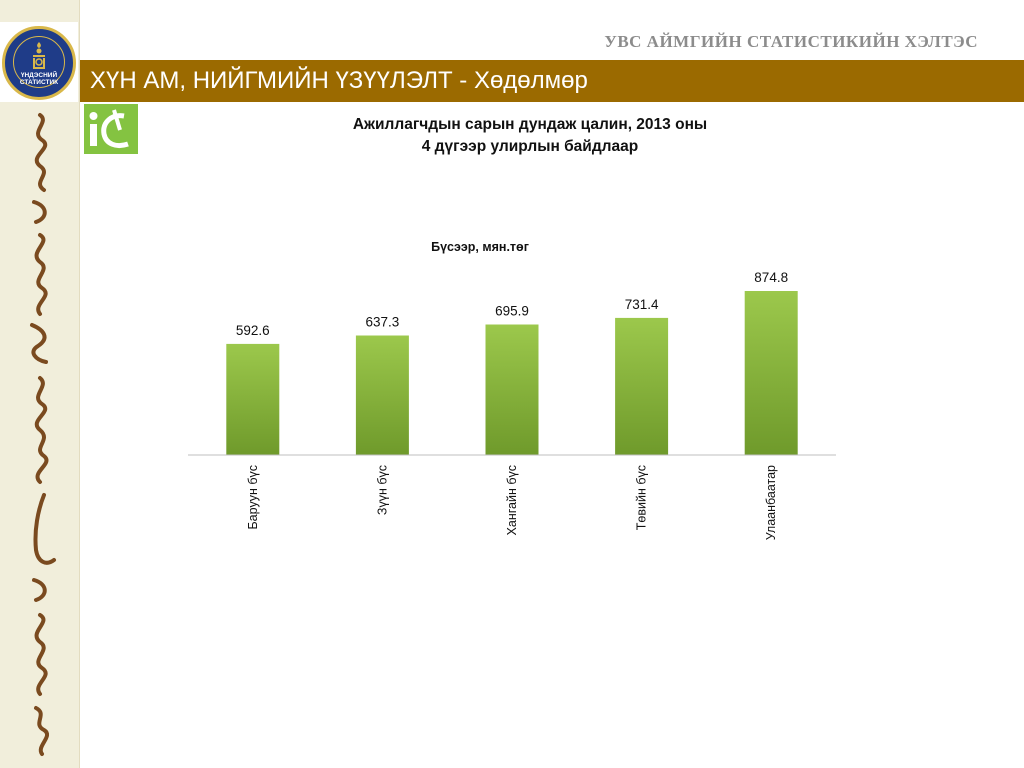  I want to click on bars-group, so click(512, 373).